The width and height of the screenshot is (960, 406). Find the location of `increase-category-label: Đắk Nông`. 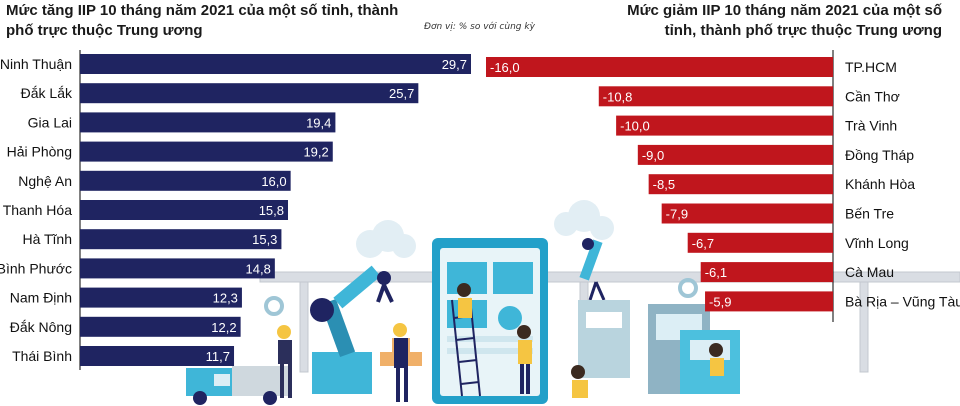

increase-category-label: Đắk Nông is located at coordinates (41, 327).